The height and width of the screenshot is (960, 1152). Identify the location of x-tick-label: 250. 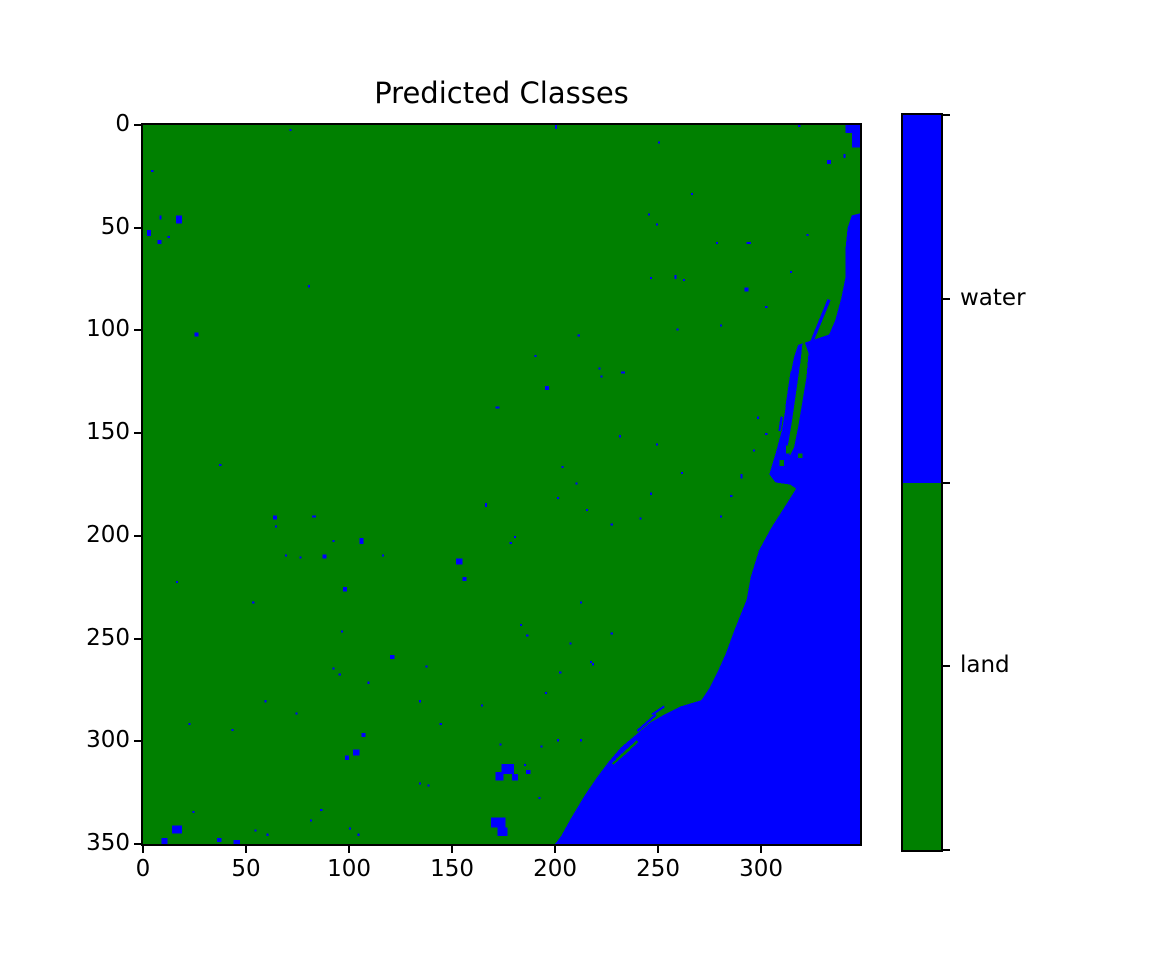
(658, 869).